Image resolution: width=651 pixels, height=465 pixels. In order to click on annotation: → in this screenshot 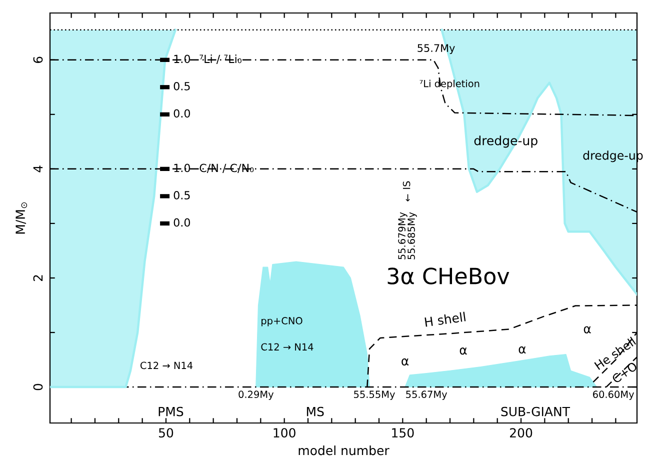, I will do `click(408, 198)`.